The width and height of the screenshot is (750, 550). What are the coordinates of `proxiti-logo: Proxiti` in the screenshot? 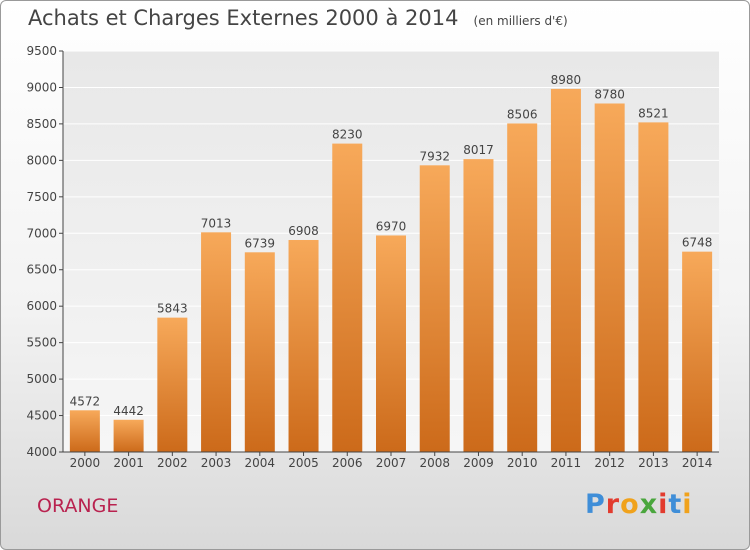 It's located at (639, 504).